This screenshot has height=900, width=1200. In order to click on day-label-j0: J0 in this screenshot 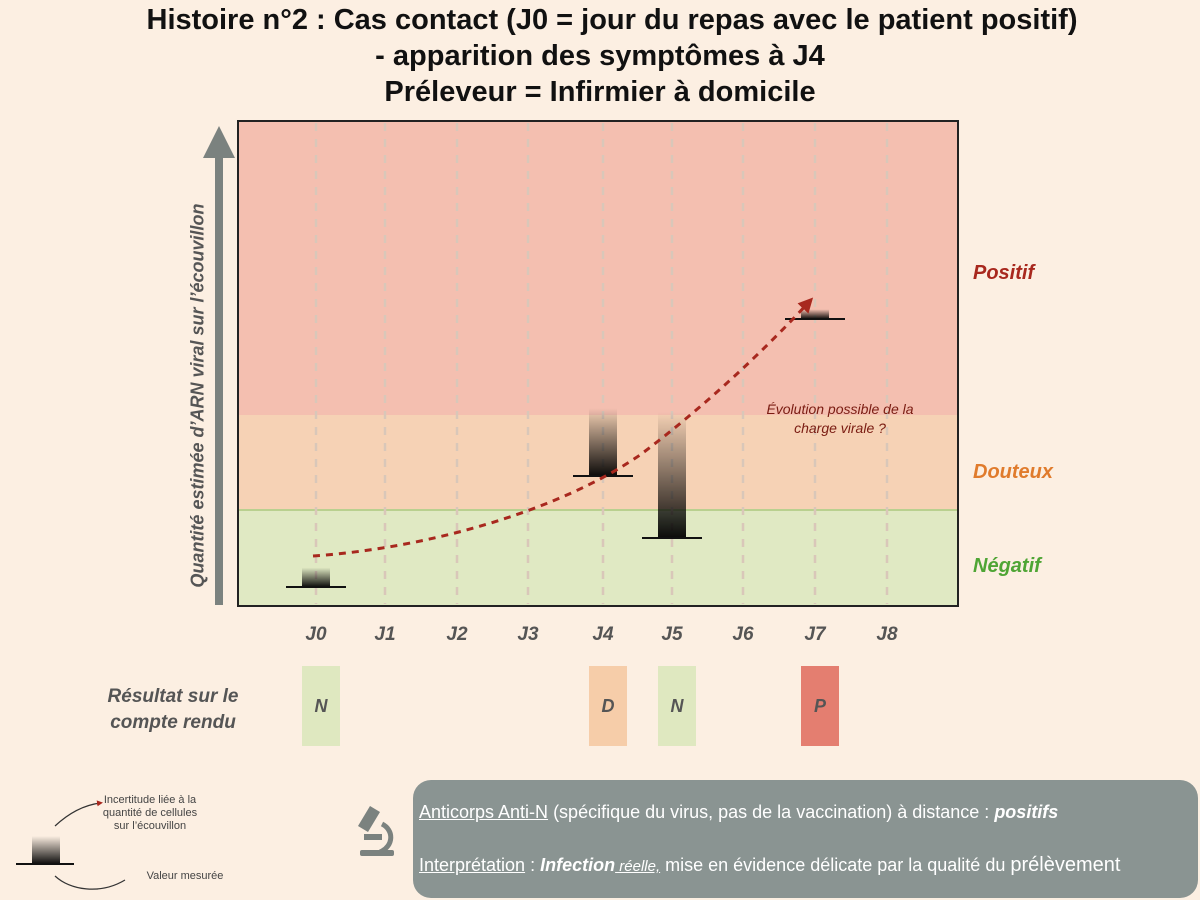, I will do `click(316, 634)`.